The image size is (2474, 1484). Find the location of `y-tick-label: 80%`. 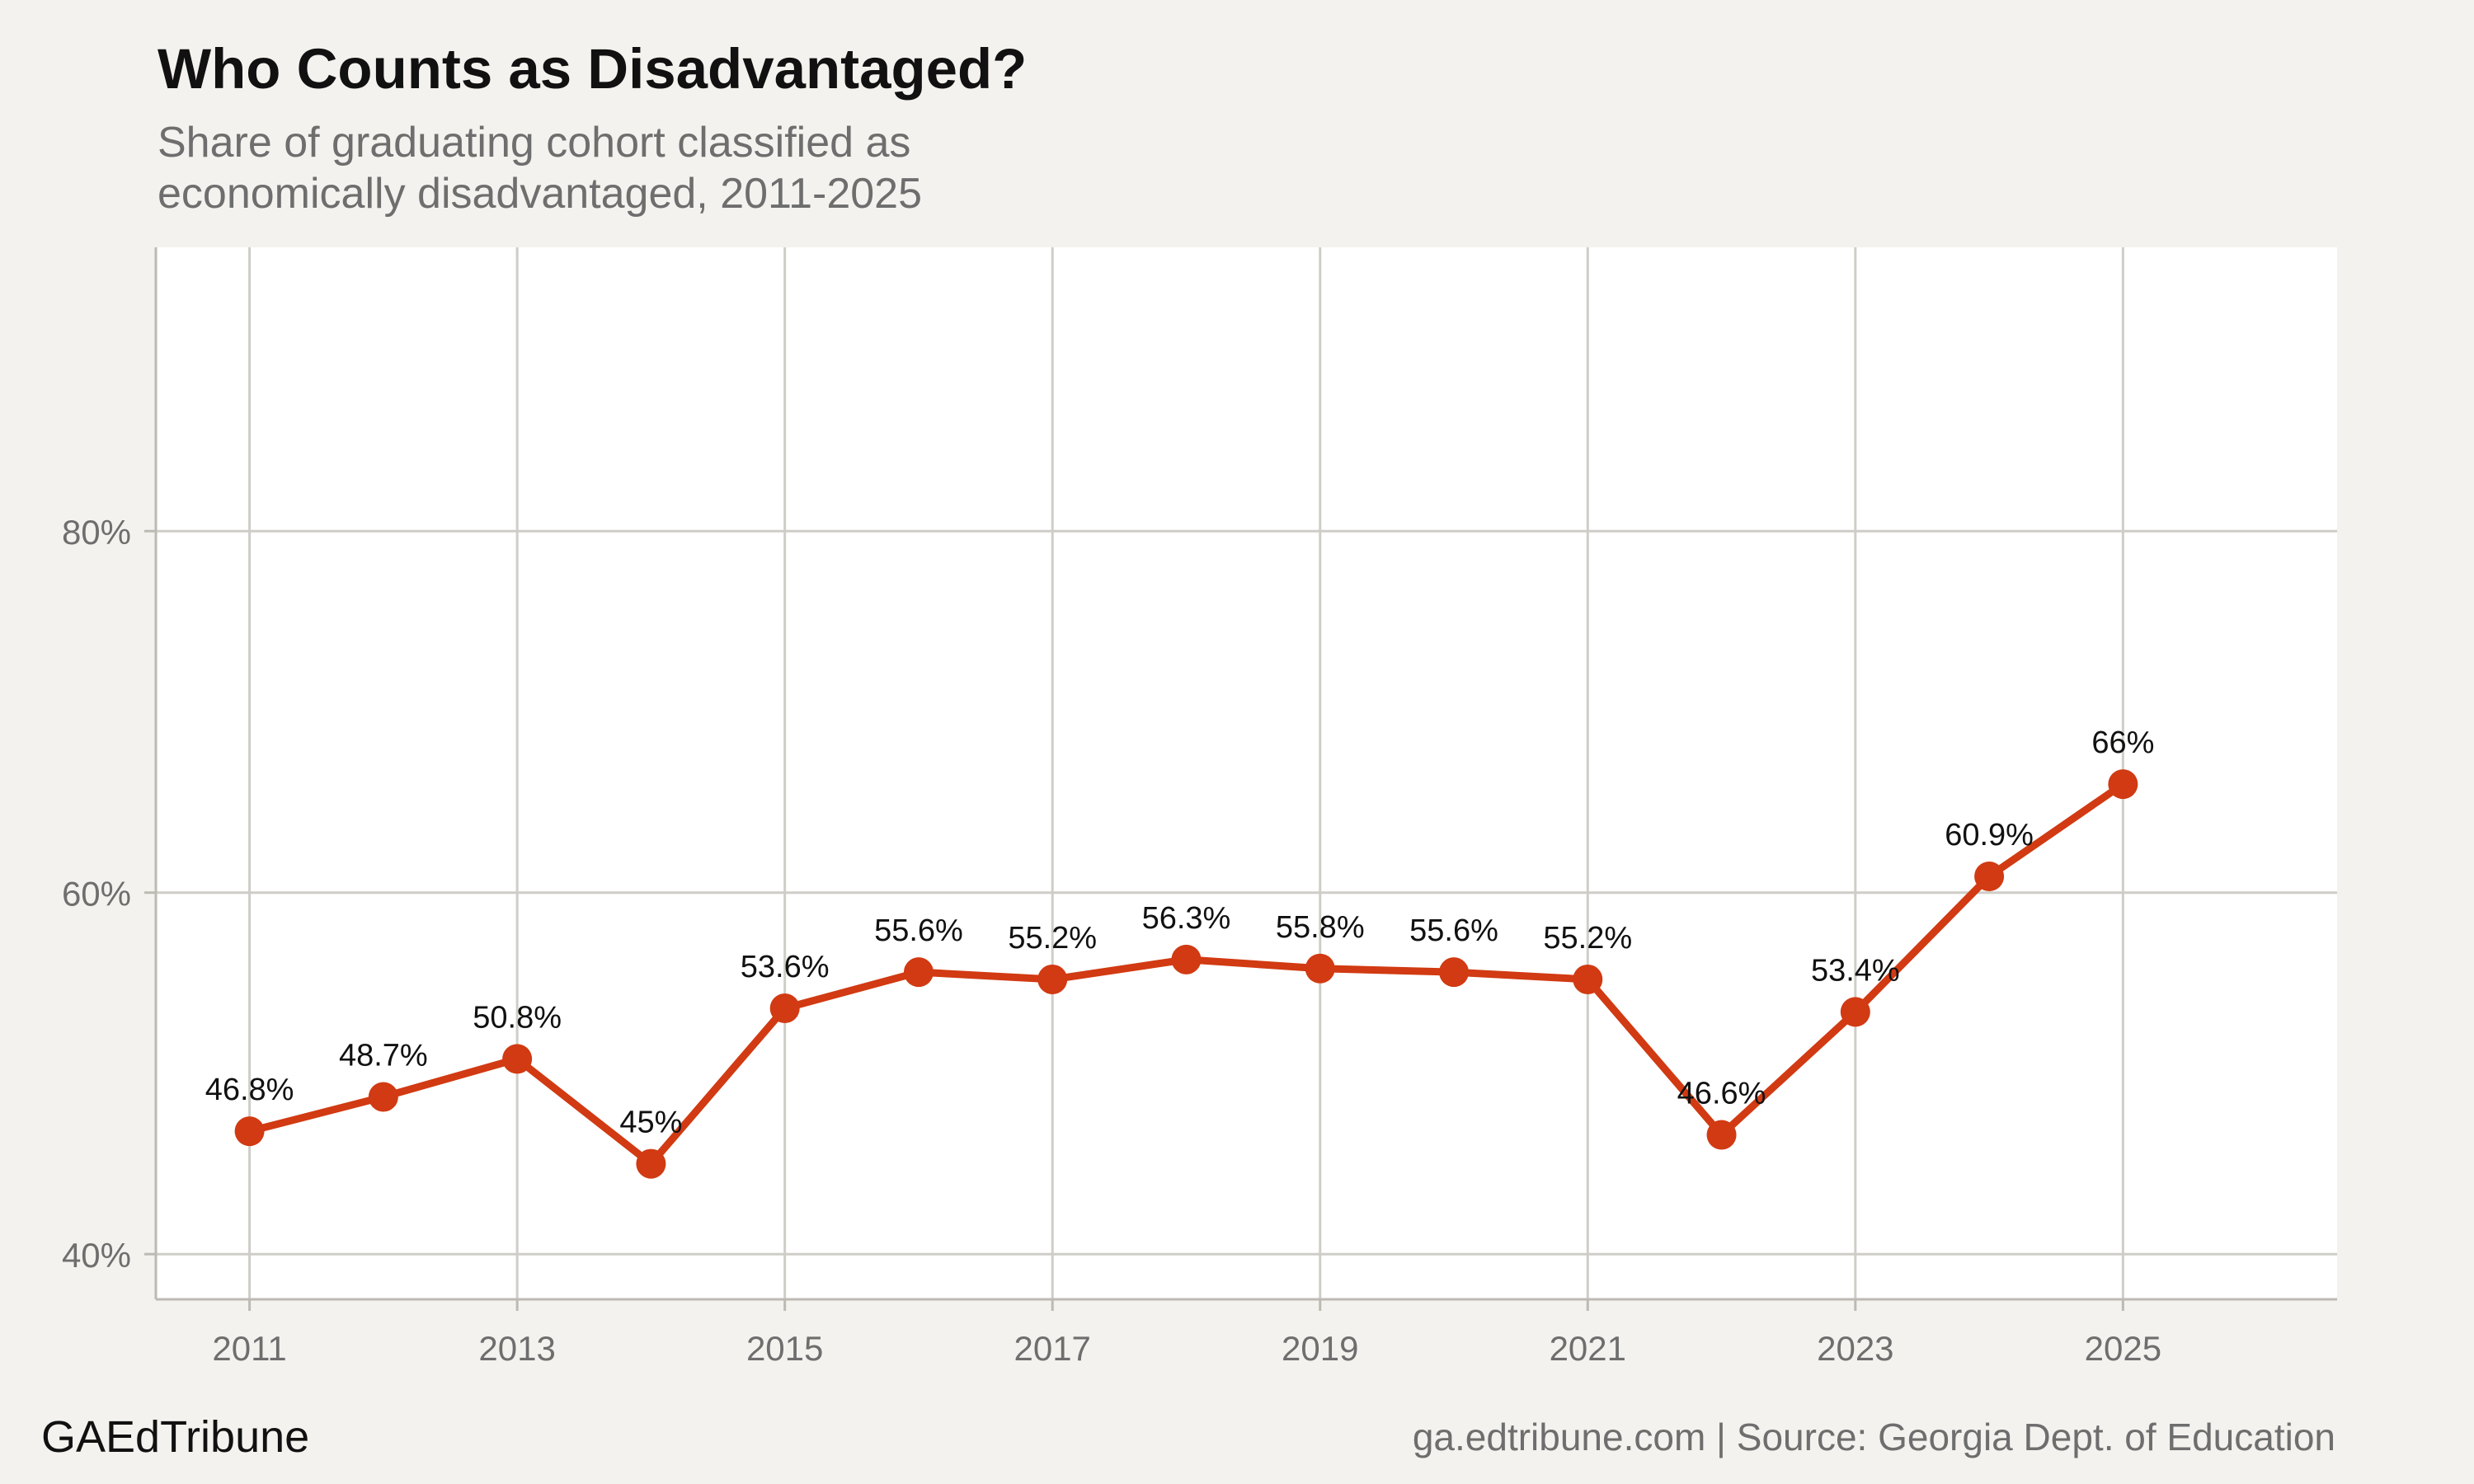

y-tick-label: 80% is located at coordinates (96, 532).